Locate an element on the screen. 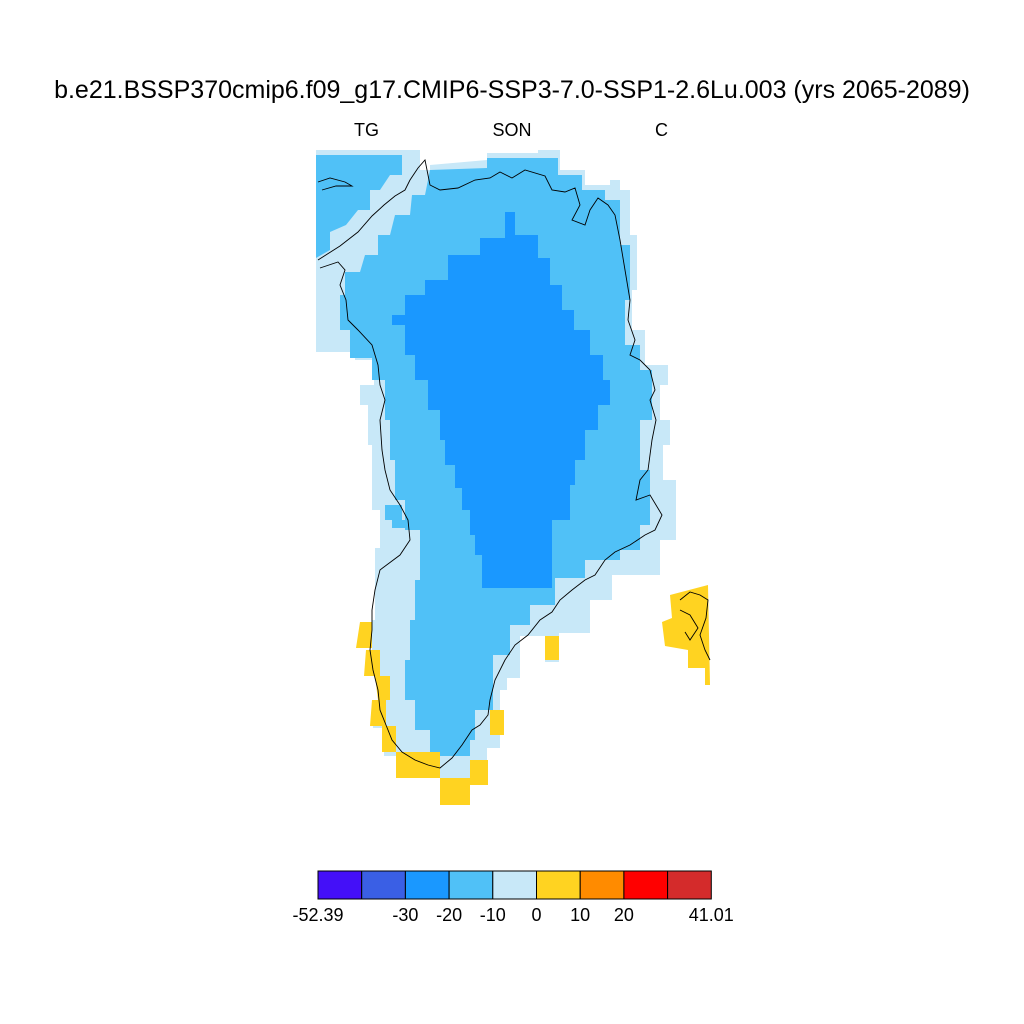 The height and width of the screenshot is (1024, 1024). colorbar-label: -30 is located at coordinates (405, 915).